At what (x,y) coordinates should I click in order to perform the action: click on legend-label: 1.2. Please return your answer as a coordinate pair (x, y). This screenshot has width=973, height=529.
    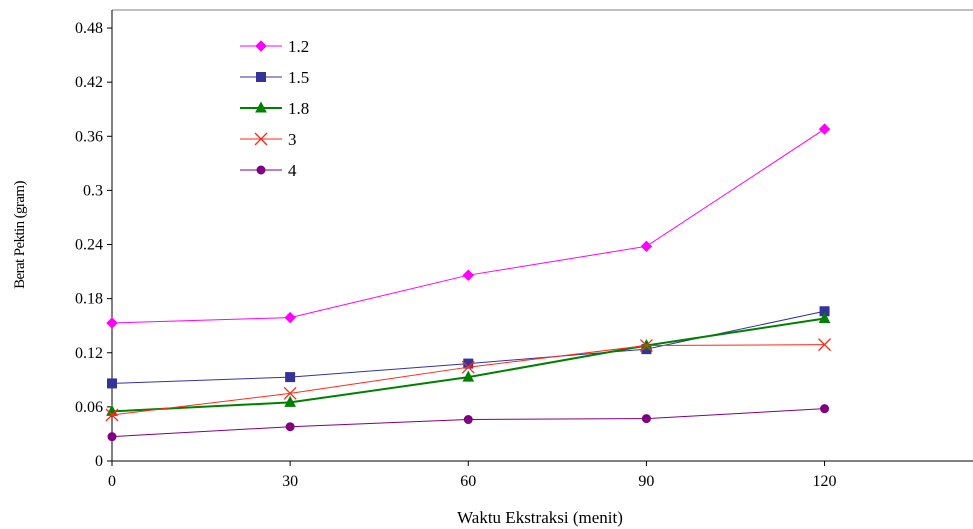
    Looking at the image, I should click on (298, 46).